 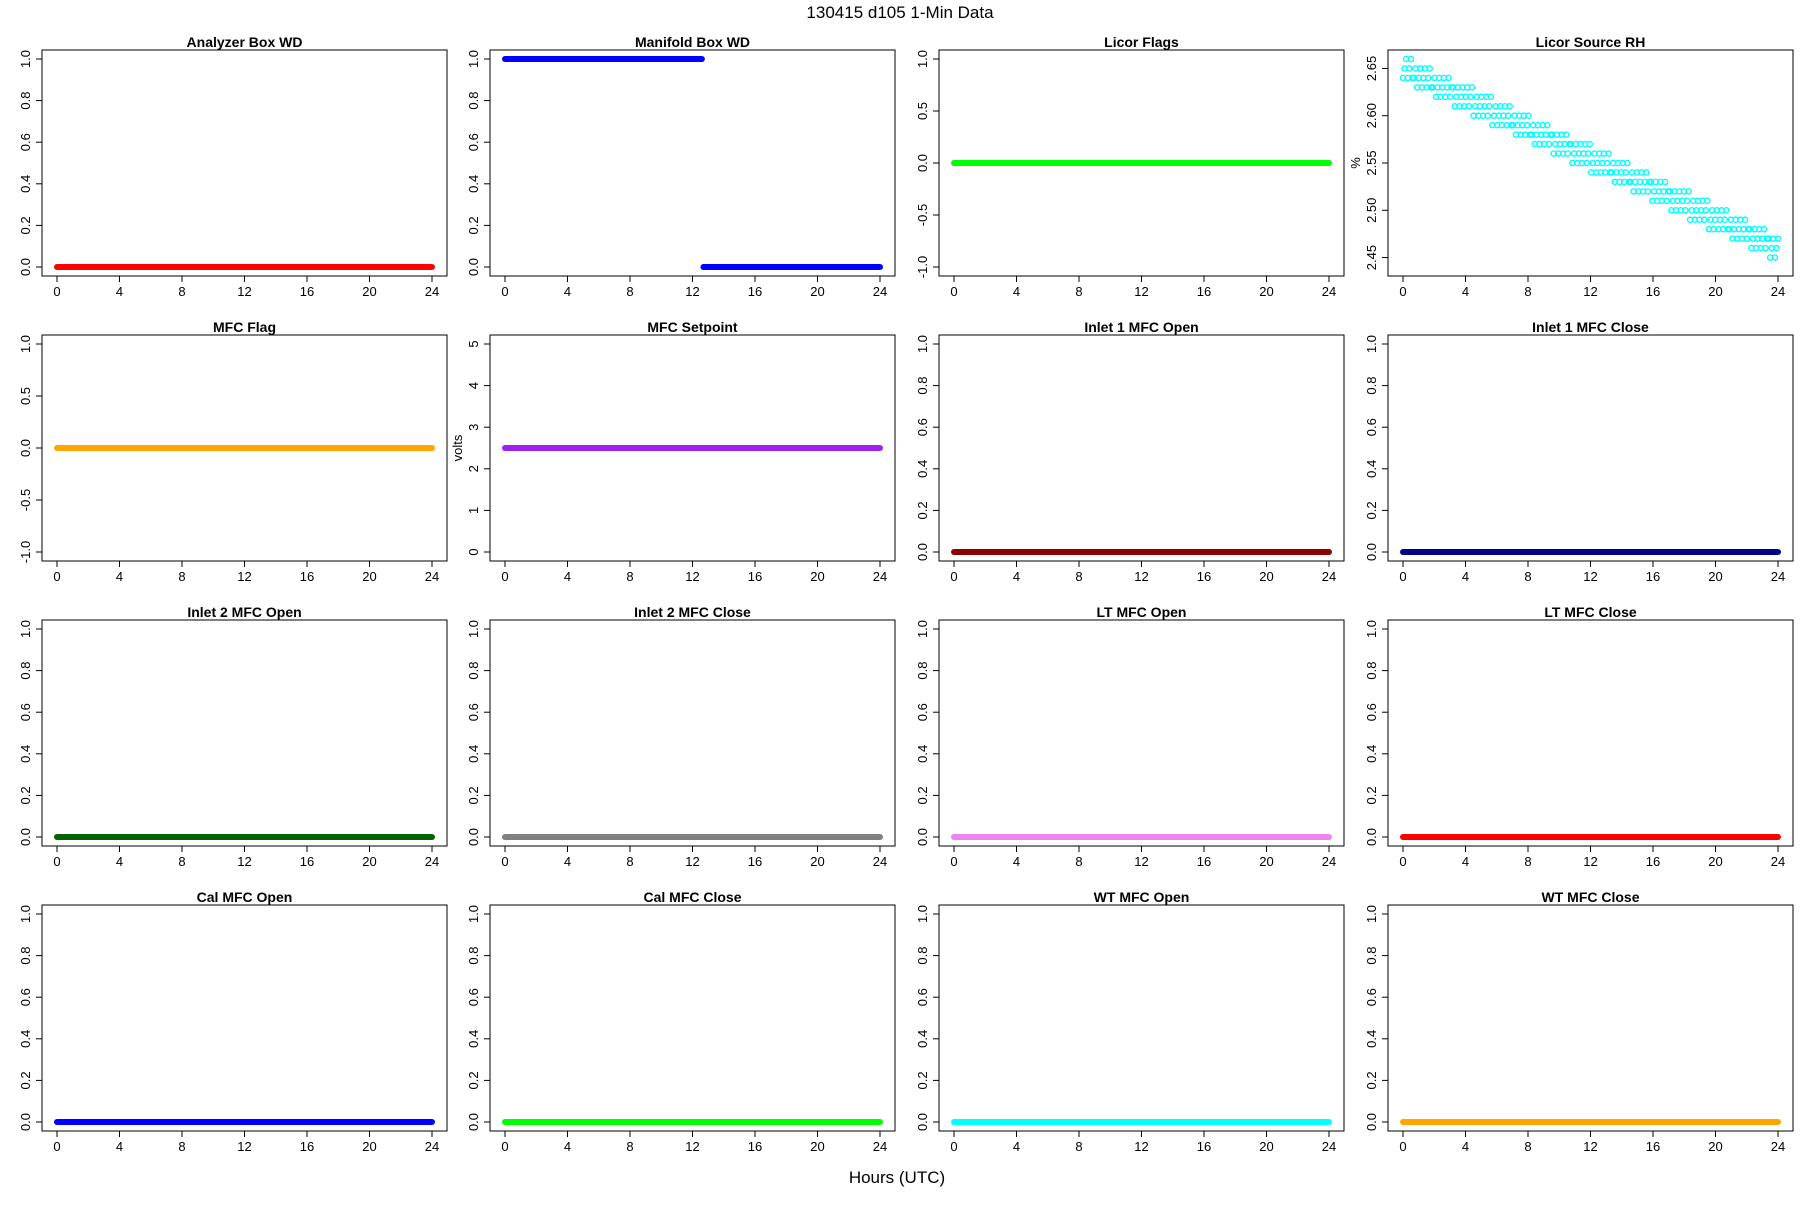 I want to click on panel-title: MFC Flag, so click(x=244, y=327).